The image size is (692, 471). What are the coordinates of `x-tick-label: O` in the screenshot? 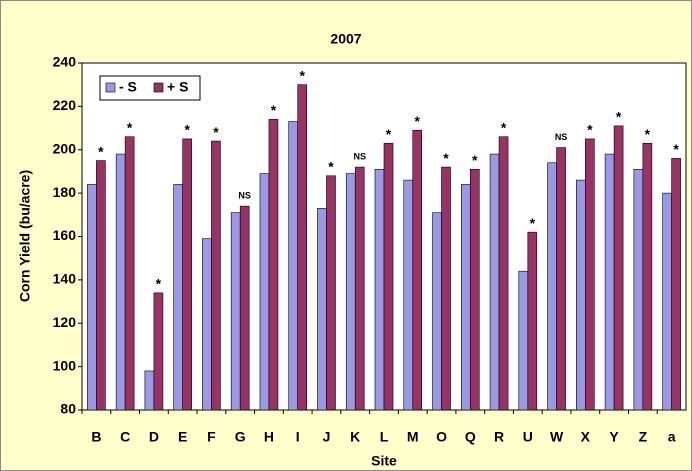 It's located at (441, 437).